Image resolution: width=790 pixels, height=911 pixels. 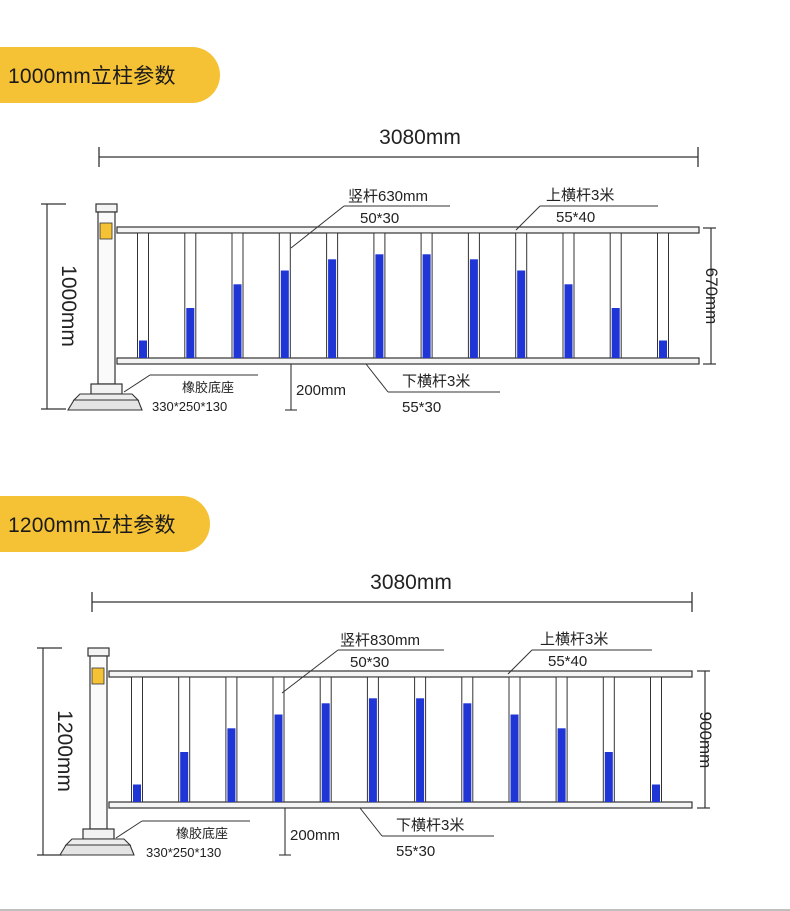 What do you see at coordinates (110, 75) in the screenshot?
I see `section-title-badge: 1000mm立柱参数` at bounding box center [110, 75].